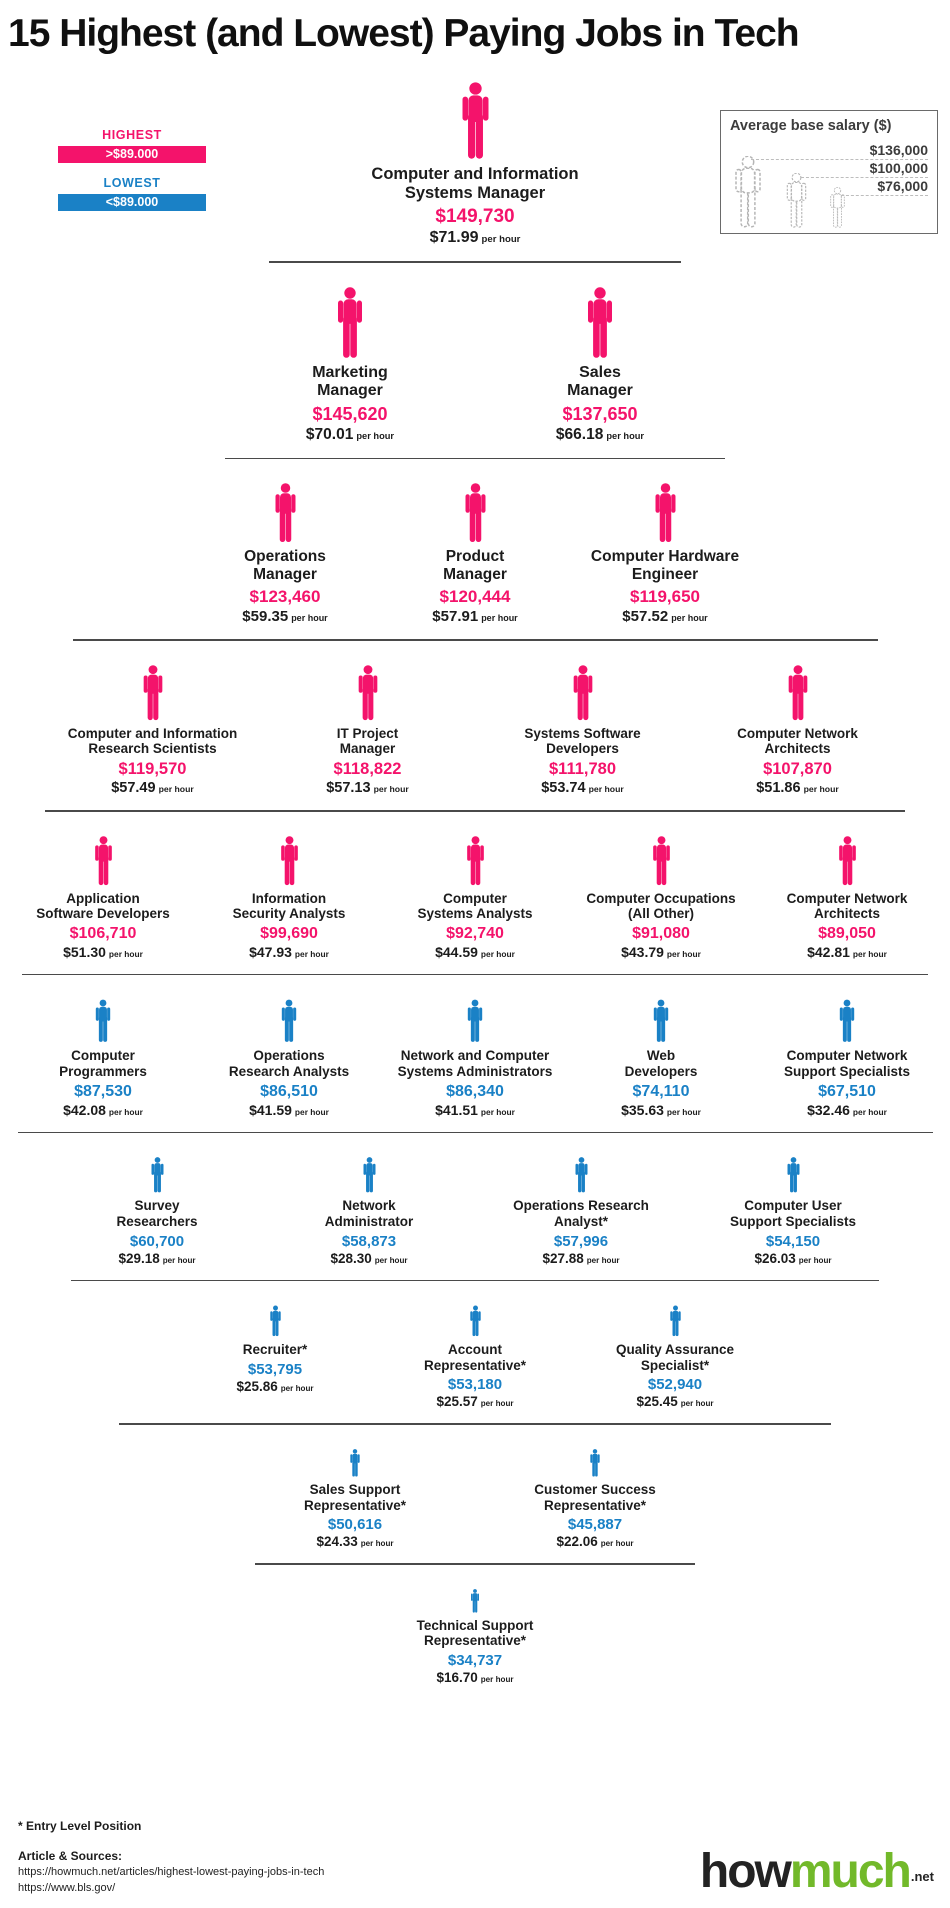 The image size is (950, 1908). Describe the element at coordinates (847, 933) in the screenshot. I see `annual-salary: $89,050` at that location.